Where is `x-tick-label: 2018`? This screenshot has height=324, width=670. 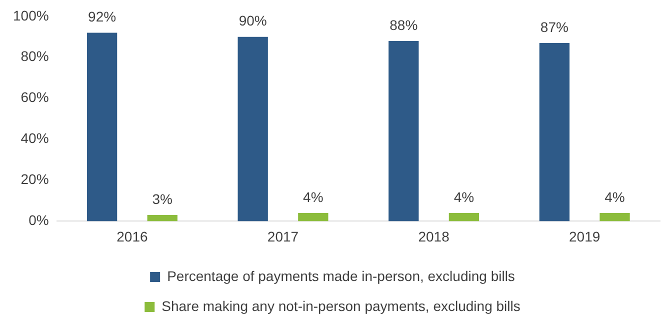
x-tick-label: 2018 is located at coordinates (434, 236).